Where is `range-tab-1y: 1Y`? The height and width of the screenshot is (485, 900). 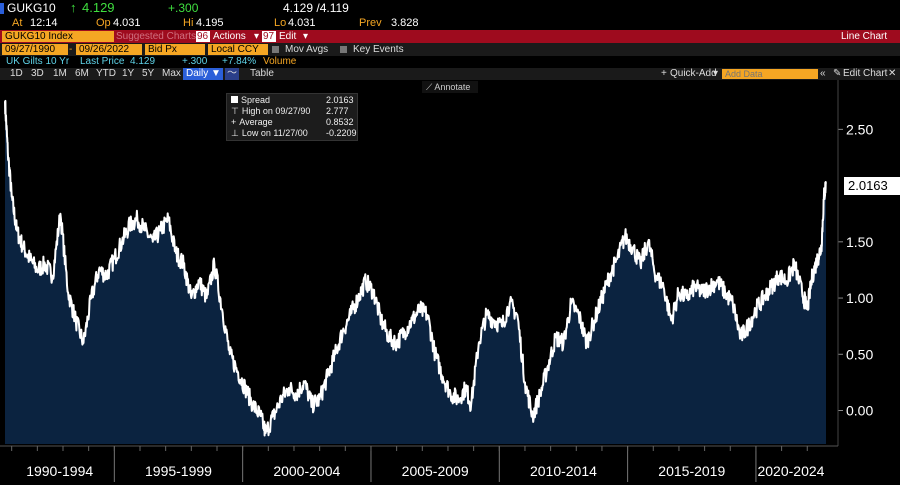
range-tab-1y: 1Y is located at coordinates (128, 73).